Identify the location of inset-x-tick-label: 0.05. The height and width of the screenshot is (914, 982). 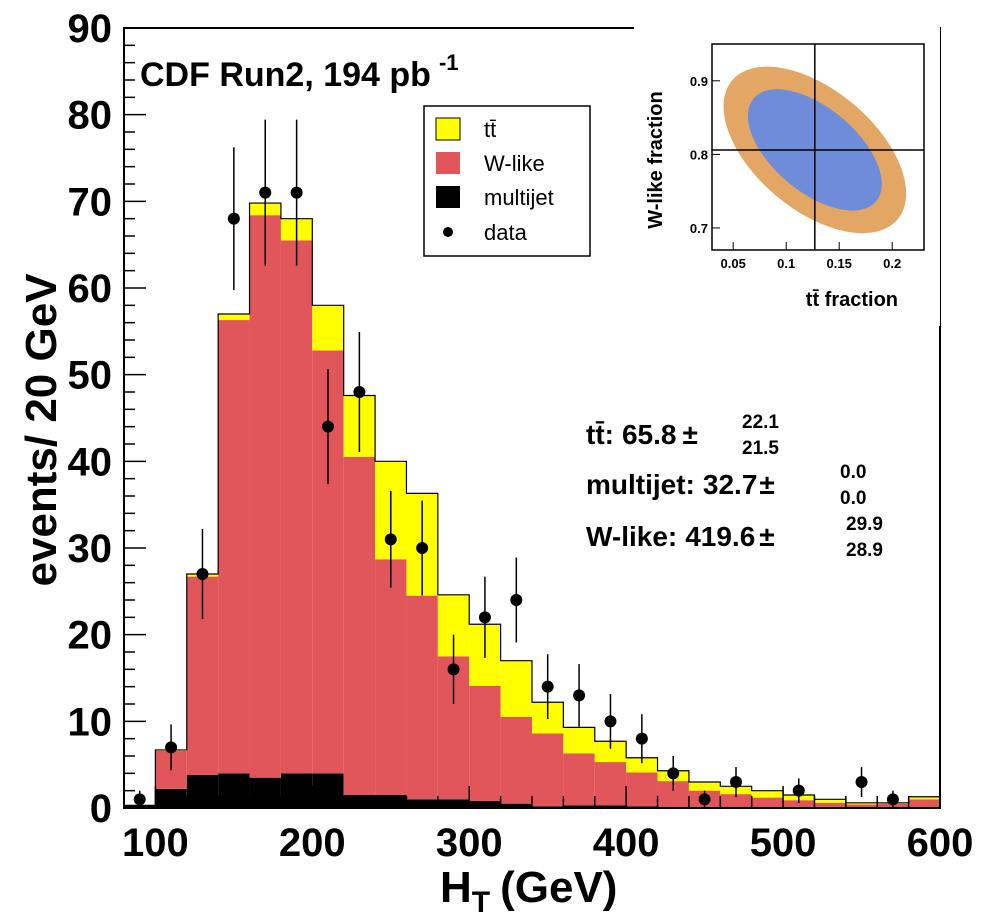
(733, 263).